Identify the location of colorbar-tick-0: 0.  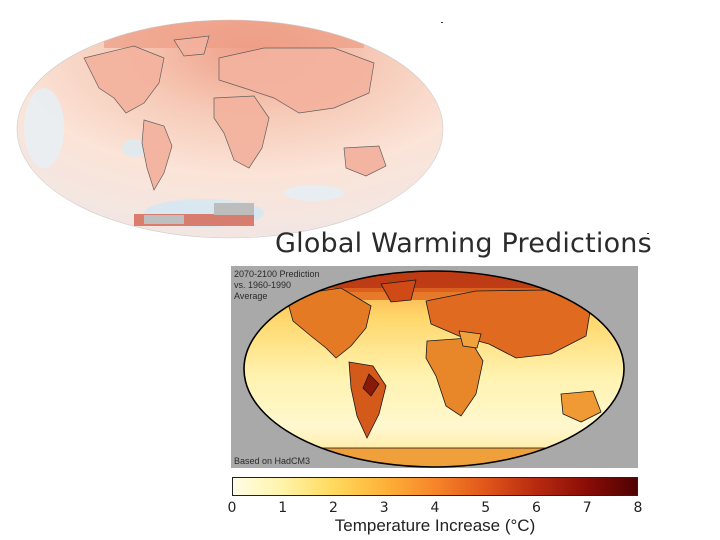
(232, 508).